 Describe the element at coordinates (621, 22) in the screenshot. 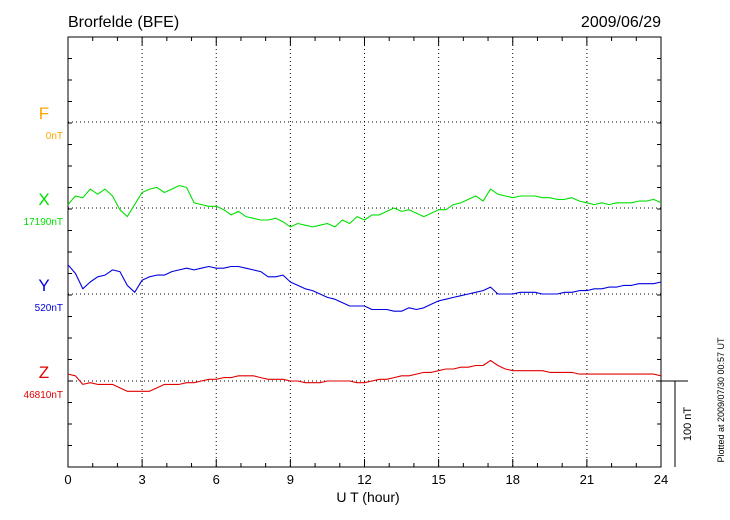

I see `chart-date: 2009/06/29` at that location.